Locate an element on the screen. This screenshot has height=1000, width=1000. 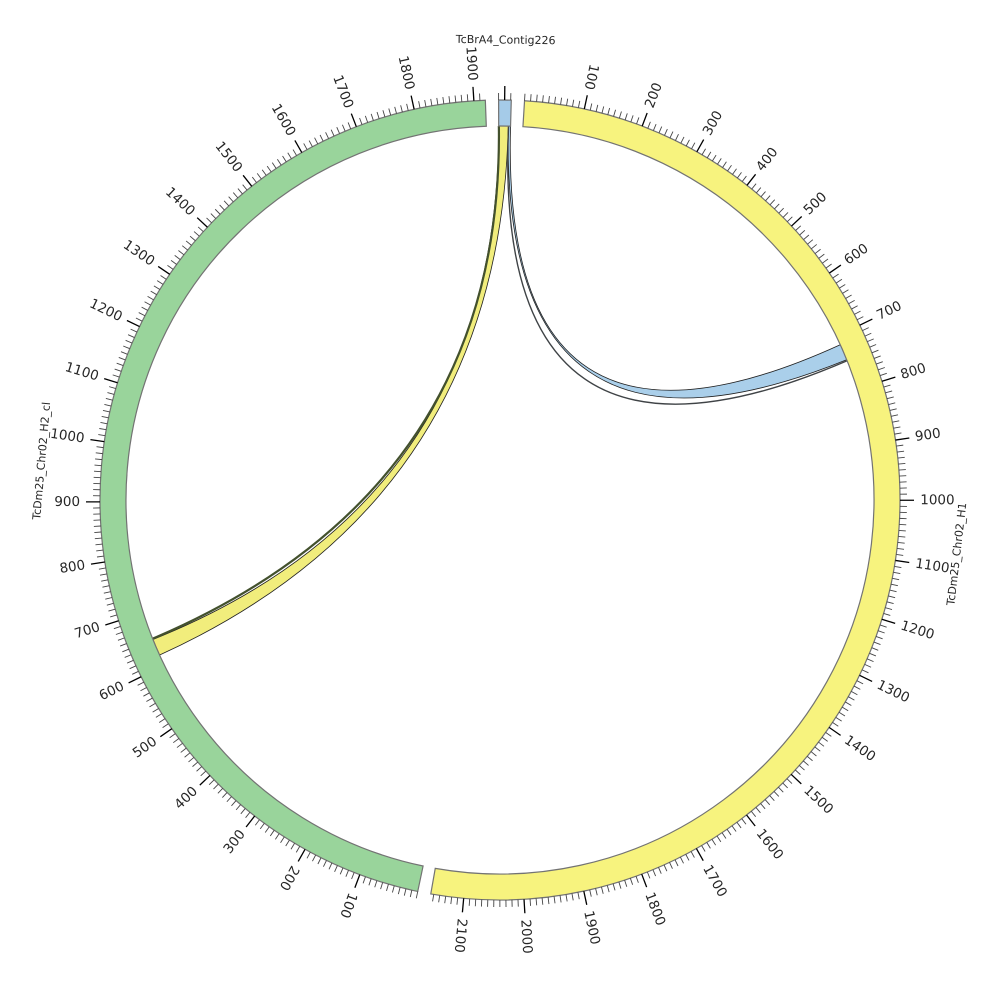
tick-label-TcDm25_Chr02_H2_cl-900: 900 is located at coordinates (67, 502).